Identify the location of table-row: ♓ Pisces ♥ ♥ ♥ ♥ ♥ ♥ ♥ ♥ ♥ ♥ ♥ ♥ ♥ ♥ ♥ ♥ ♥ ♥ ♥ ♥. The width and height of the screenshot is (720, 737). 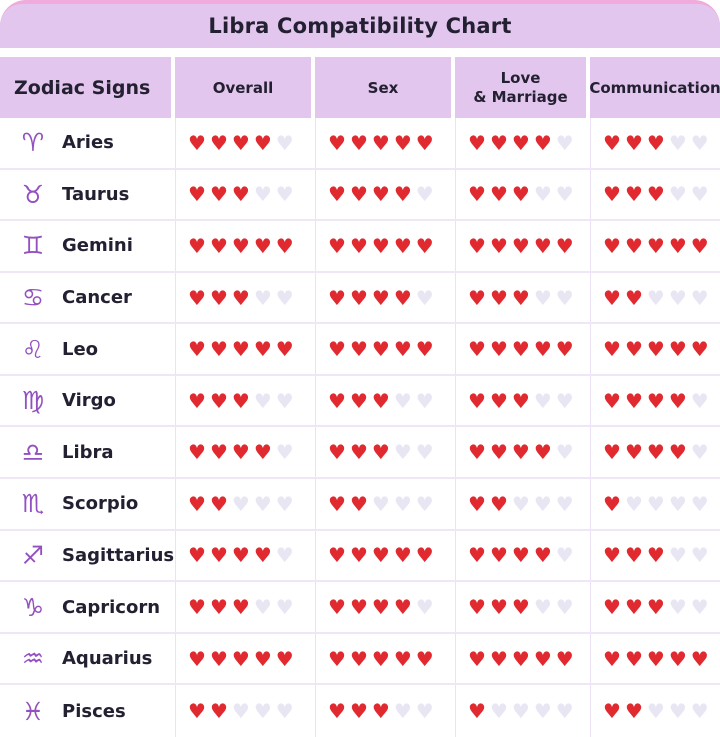
(360, 711).